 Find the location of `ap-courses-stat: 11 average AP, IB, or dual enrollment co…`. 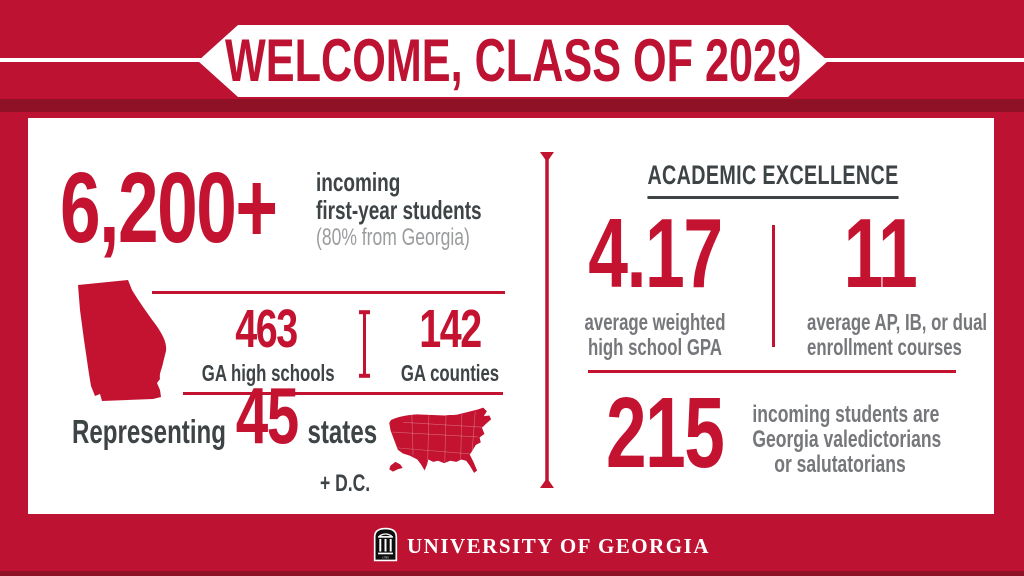

ap-courses-stat: 11 average AP, IB, or dual enrollment co… is located at coordinates (884, 279).